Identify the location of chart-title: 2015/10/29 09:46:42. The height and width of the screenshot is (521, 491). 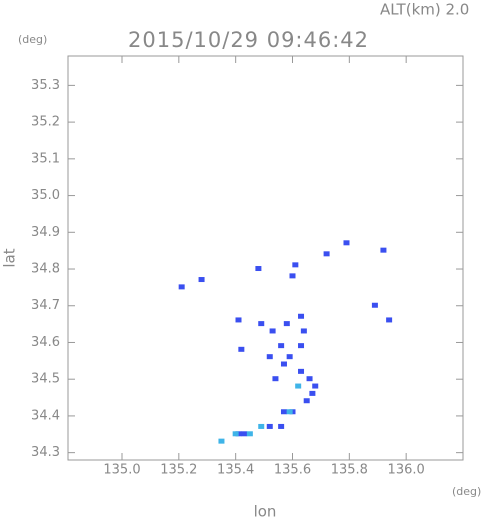
(248, 40).